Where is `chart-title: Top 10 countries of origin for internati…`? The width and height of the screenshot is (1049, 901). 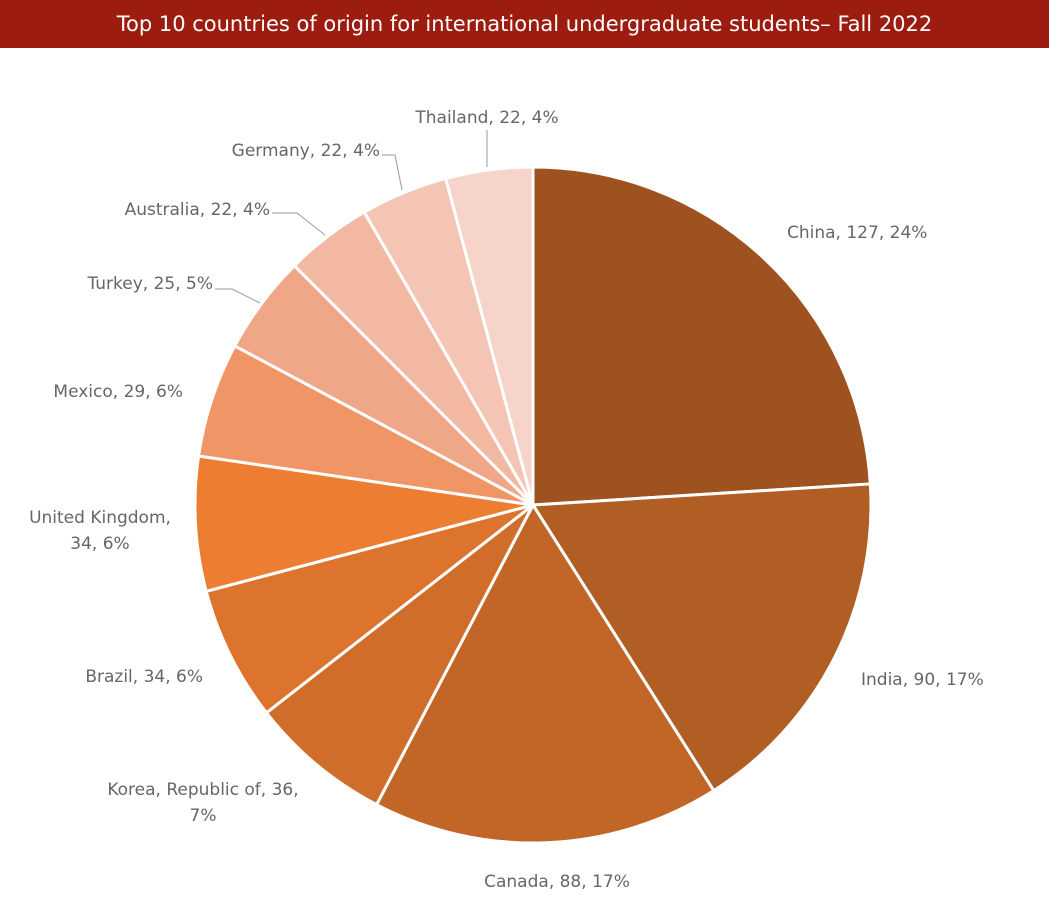 chart-title: Top 10 countries of origin for internati… is located at coordinates (524, 24).